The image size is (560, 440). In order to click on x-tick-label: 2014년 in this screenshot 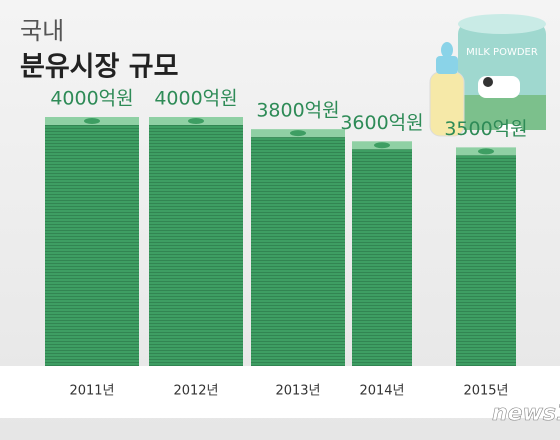, I will do `click(381, 391)`.